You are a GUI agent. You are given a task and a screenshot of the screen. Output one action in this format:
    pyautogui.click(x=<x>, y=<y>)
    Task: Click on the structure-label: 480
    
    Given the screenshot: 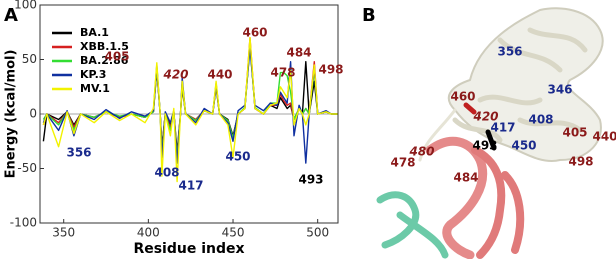 What is the action you would take?
    pyautogui.click(x=421, y=152)
    